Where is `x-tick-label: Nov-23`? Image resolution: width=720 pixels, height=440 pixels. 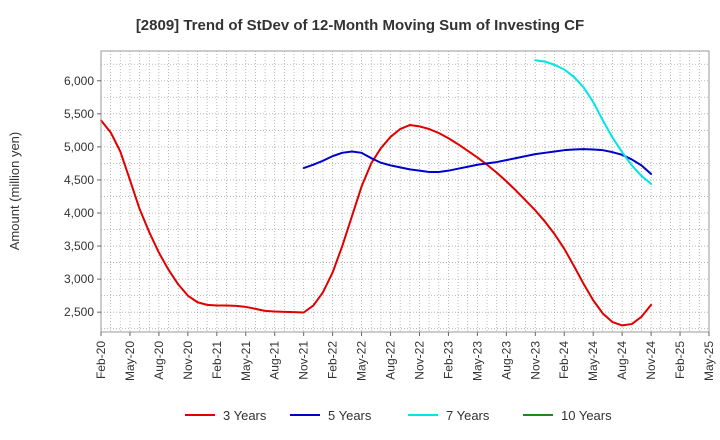 x-tick-label: Nov-23 is located at coordinates (535, 360).